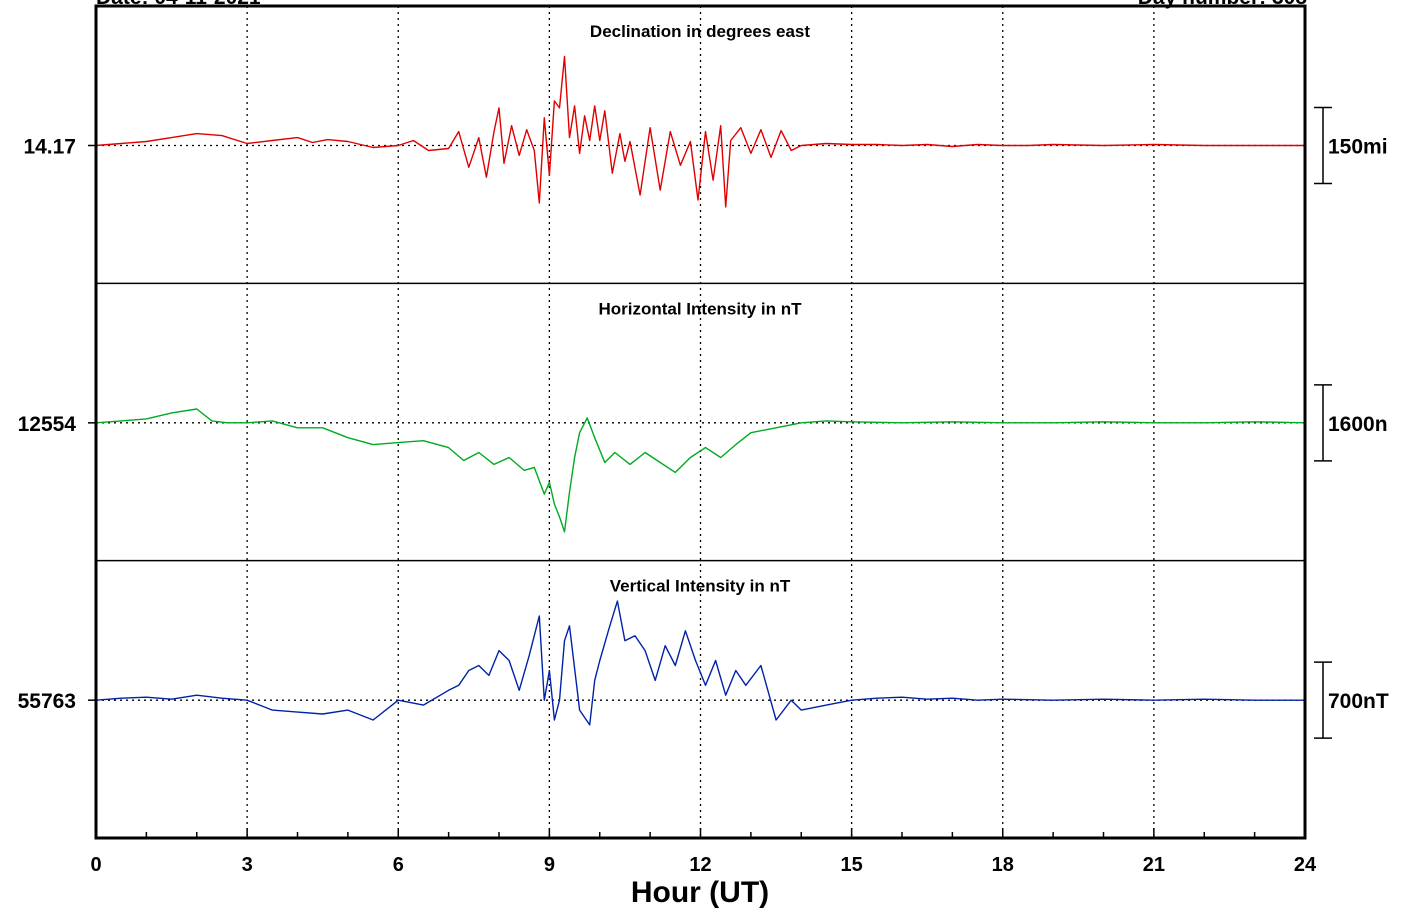 The image size is (1413, 917). I want to click on x-axis: 0 3 6 9 12 15 18 21 24, so click(703, 852).